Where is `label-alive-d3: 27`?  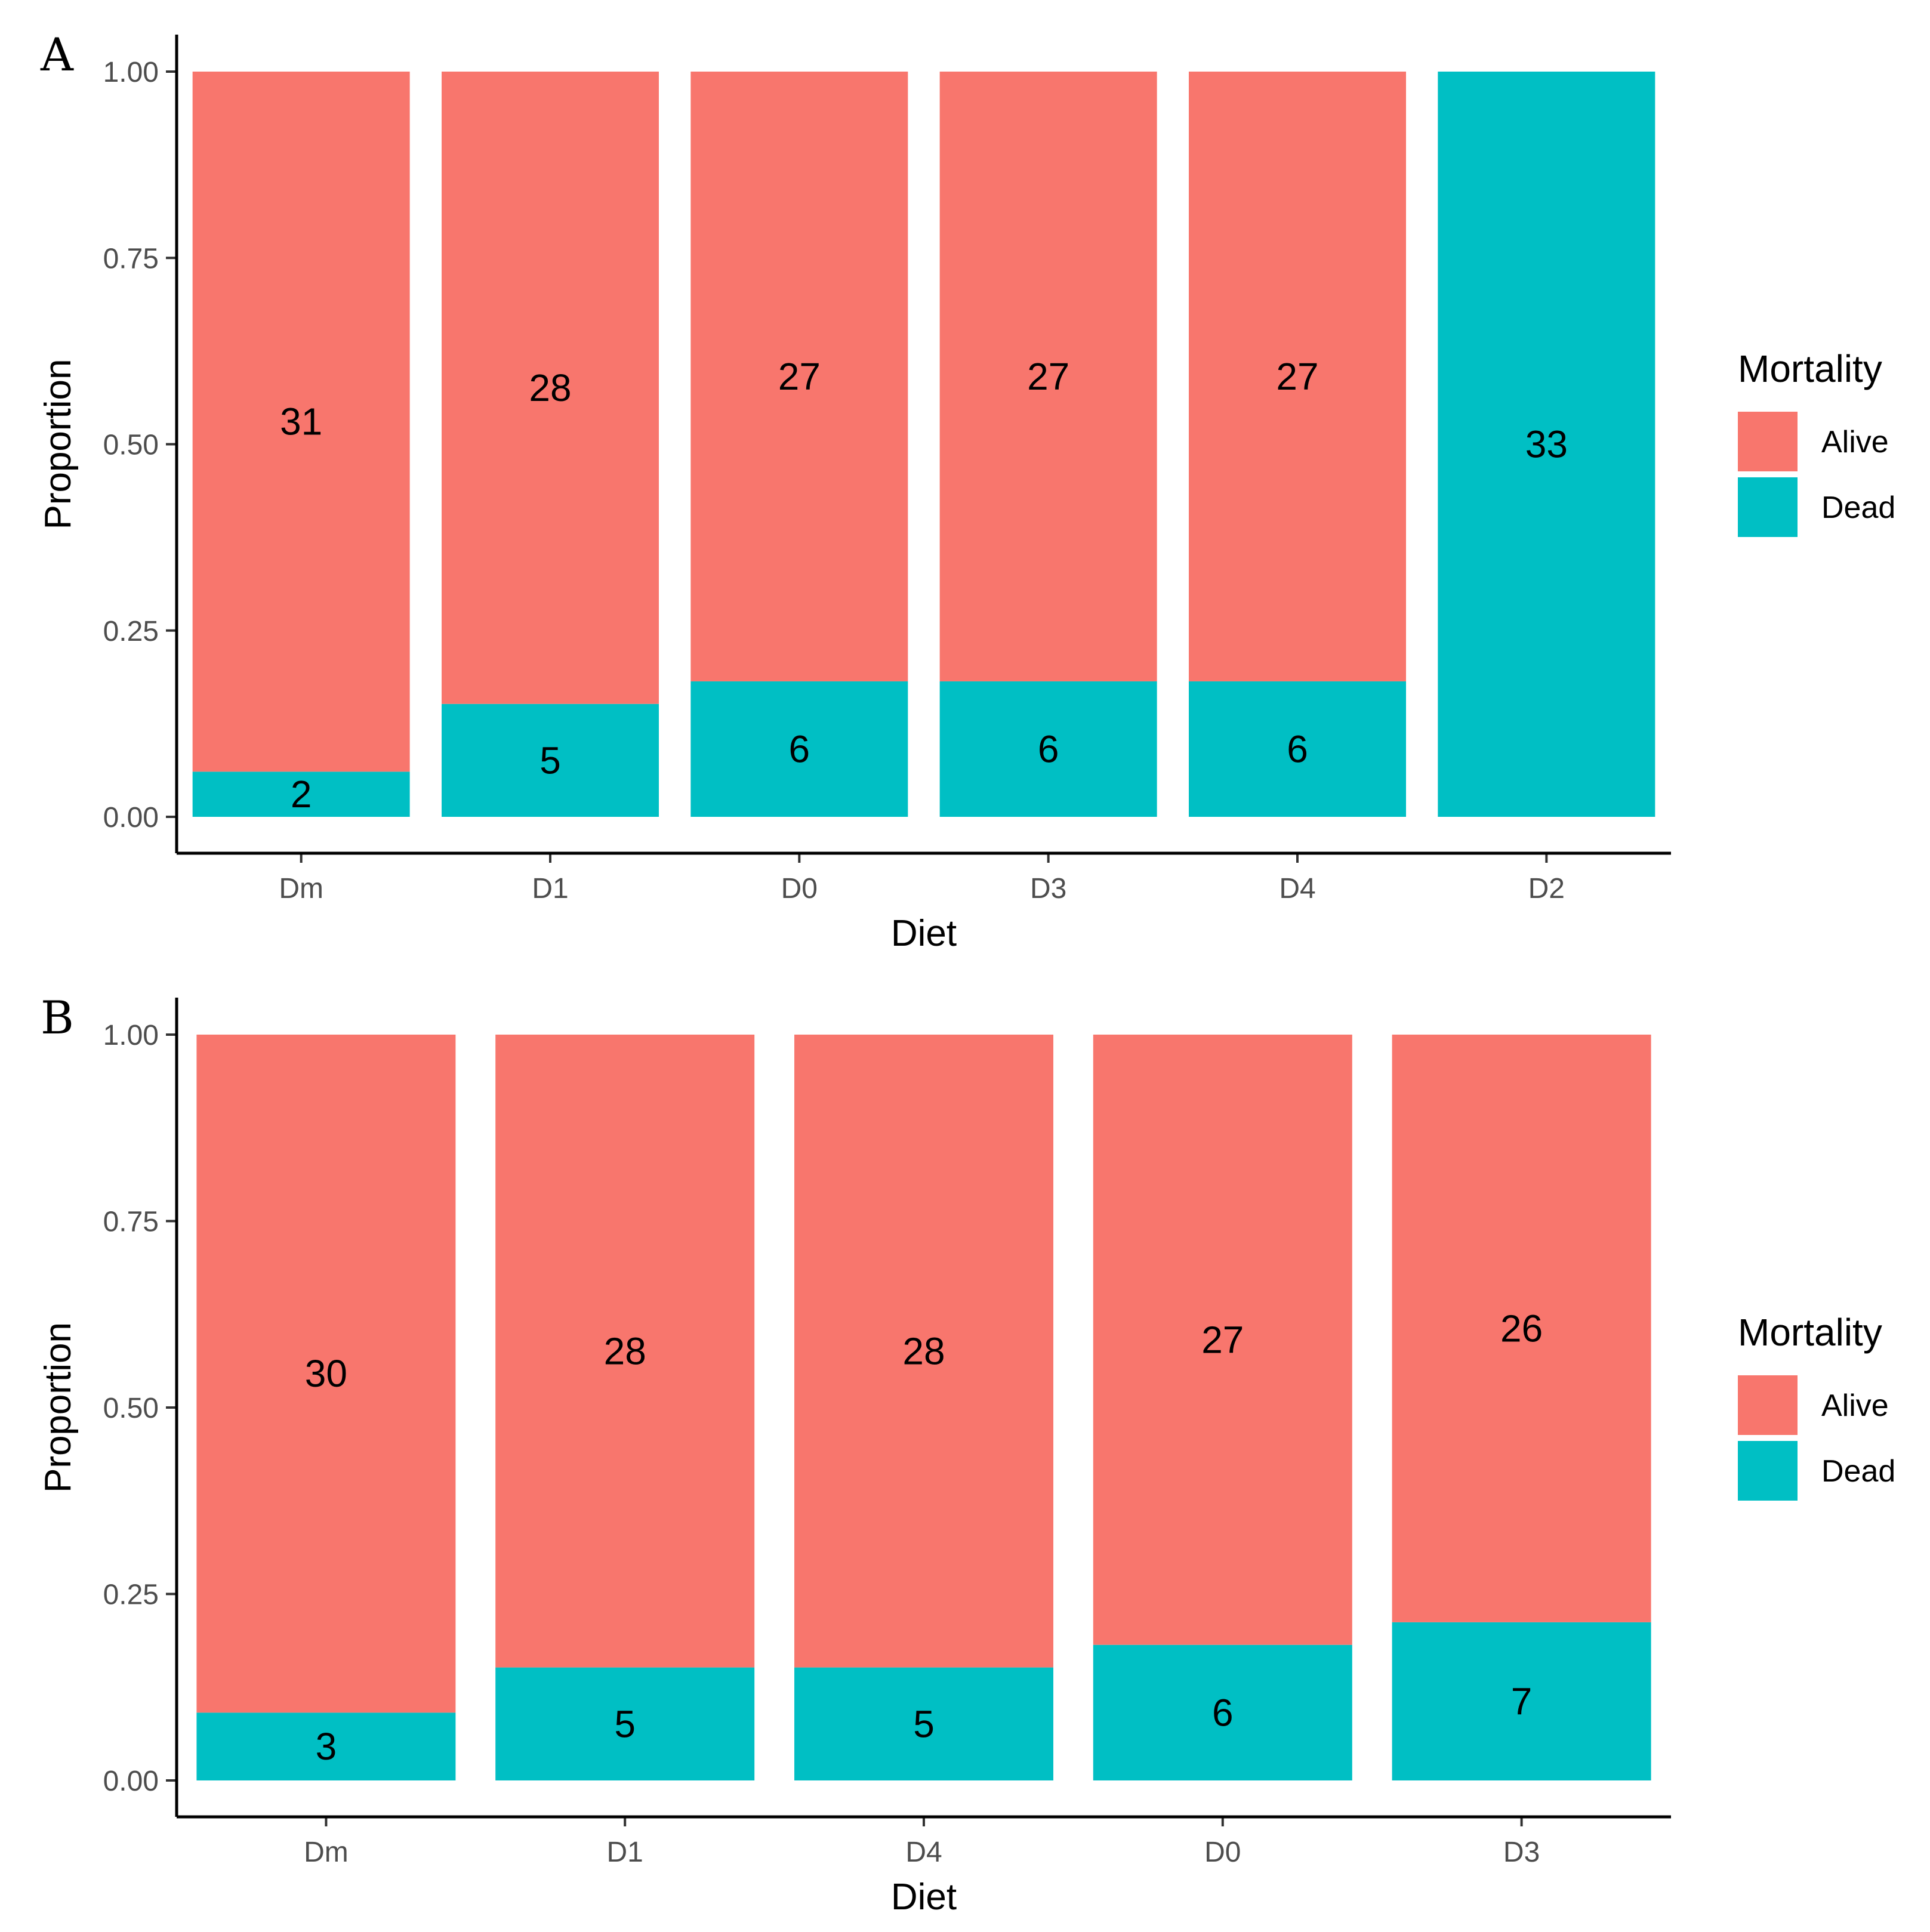
label-alive-d3: 27 is located at coordinates (1048, 376).